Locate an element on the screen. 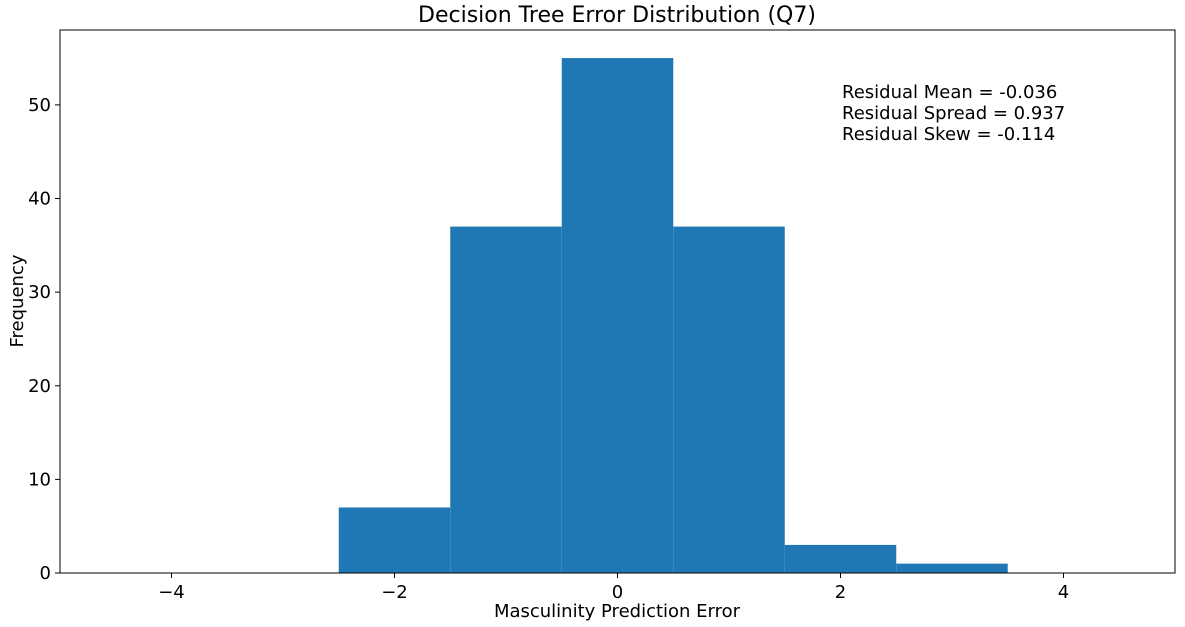 The image size is (1185, 627). x-tick-label: 4 is located at coordinates (1063, 592).